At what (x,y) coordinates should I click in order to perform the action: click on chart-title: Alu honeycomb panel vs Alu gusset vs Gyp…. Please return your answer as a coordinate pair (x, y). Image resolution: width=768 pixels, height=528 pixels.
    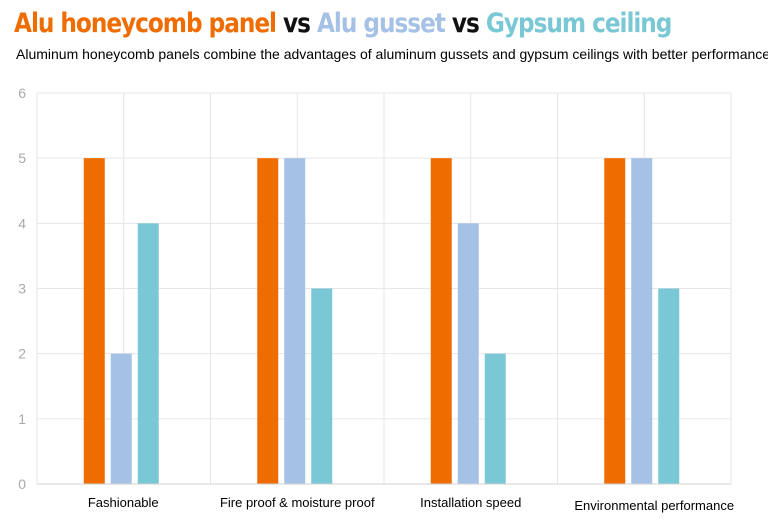
    Looking at the image, I should click on (343, 24).